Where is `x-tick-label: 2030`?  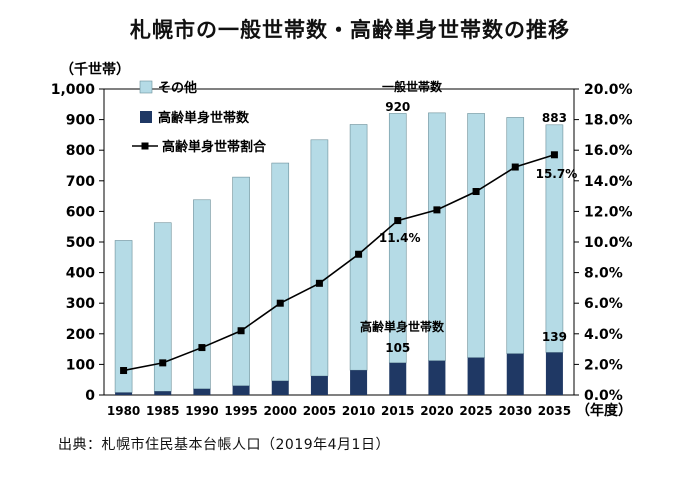 x-tick-label: 2030 is located at coordinates (515, 411).